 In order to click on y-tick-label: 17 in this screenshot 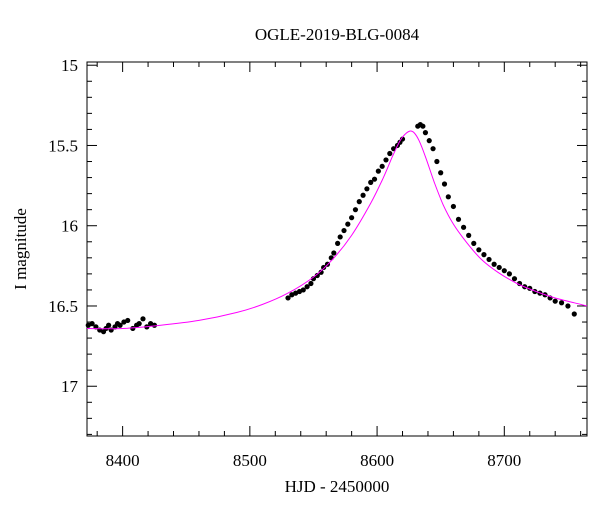, I will do `click(70, 386)`.